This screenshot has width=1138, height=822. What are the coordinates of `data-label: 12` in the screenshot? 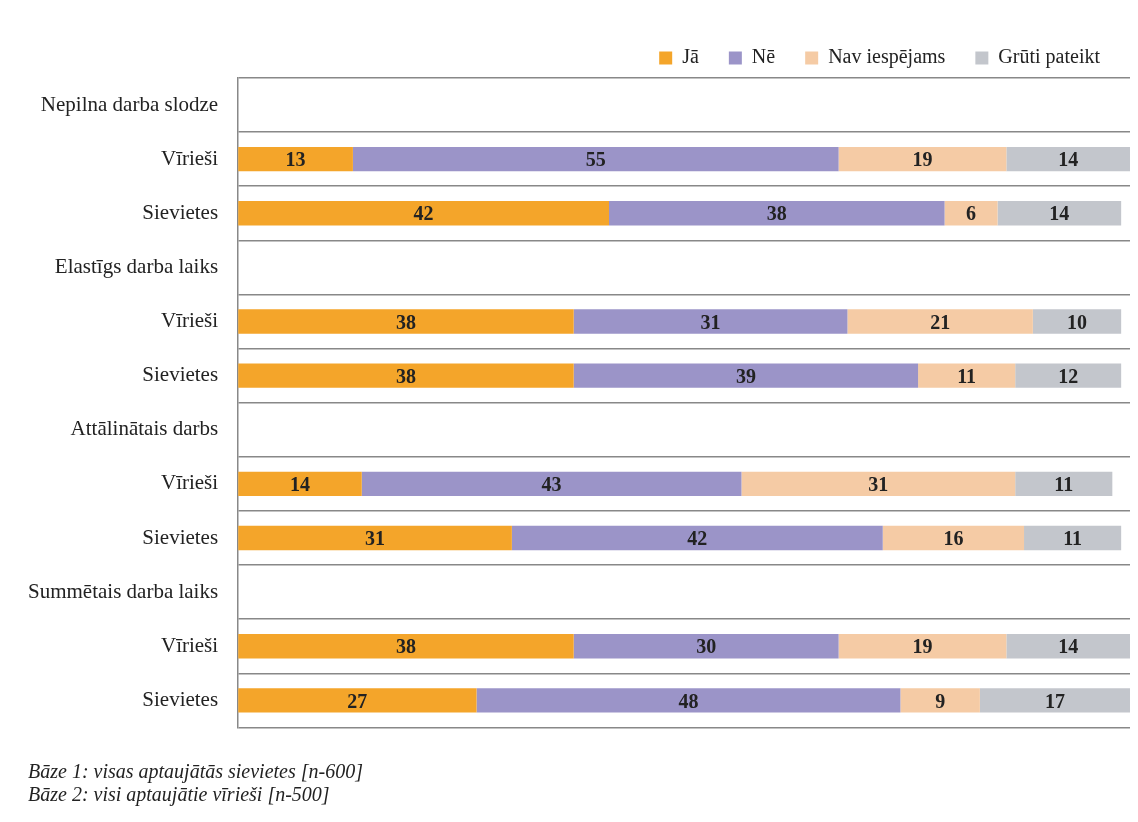 It's located at (1068, 375).